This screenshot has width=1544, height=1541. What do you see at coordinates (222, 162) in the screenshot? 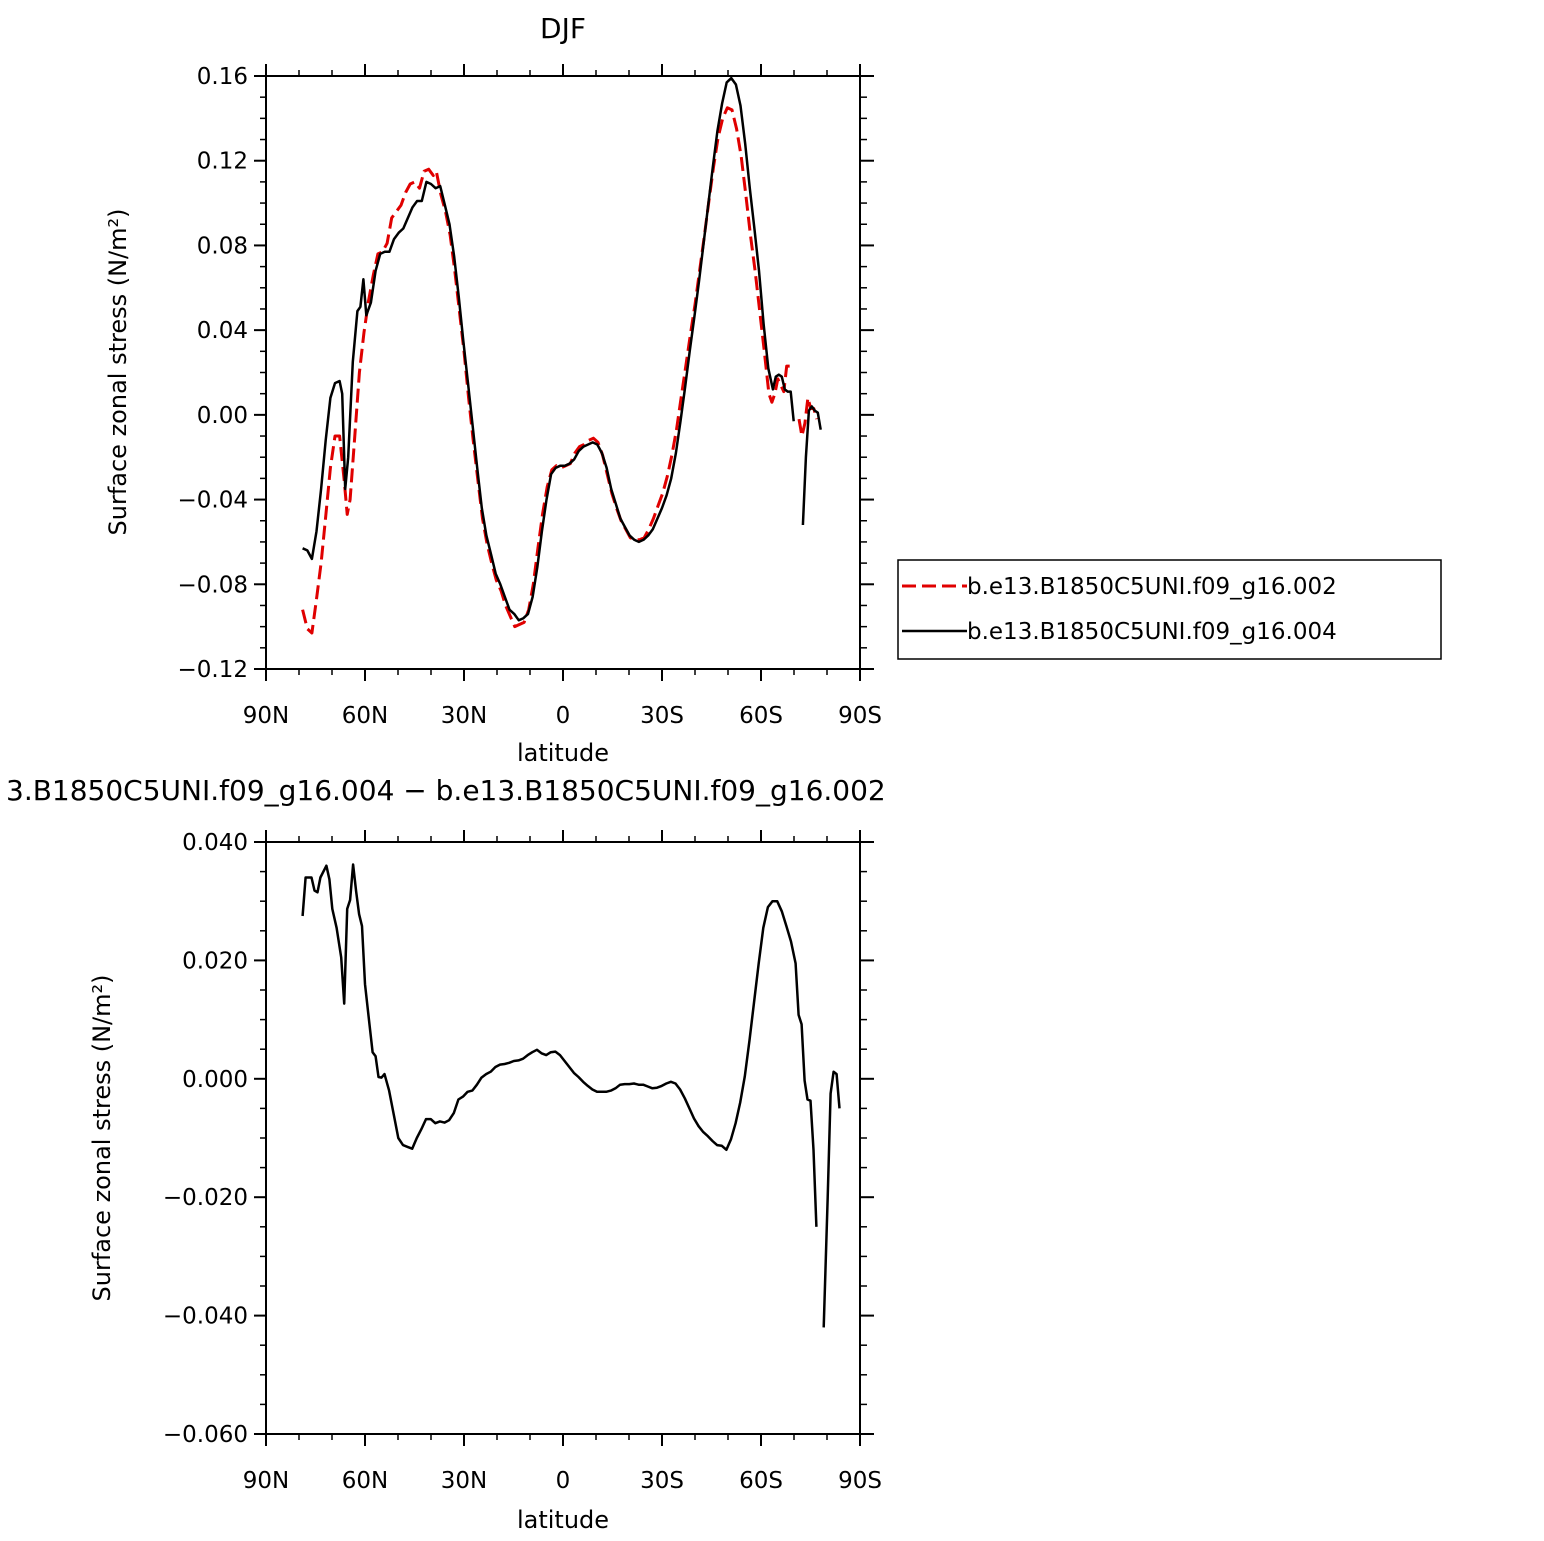
I see `top-ytick-label: 0.12` at bounding box center [222, 162].